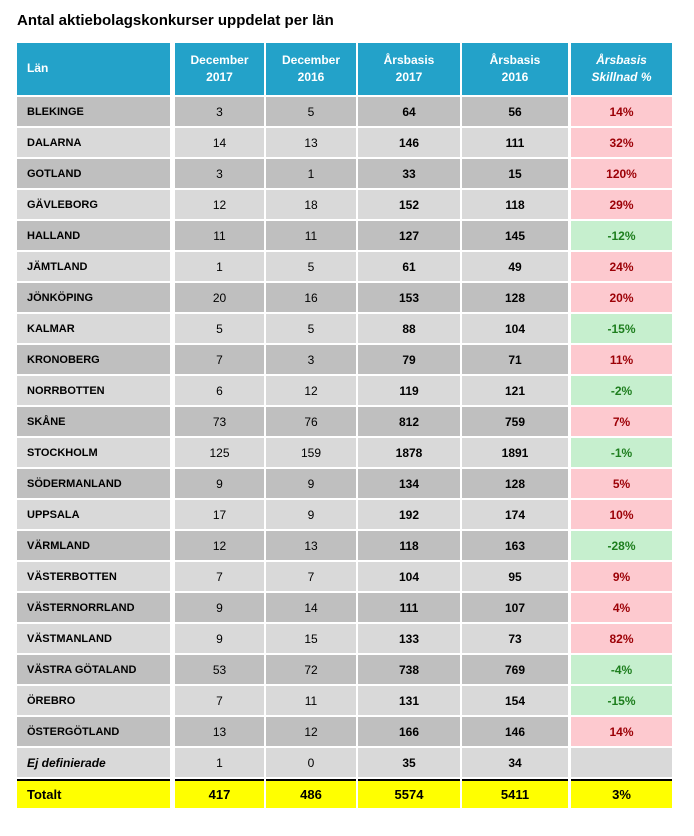 The width and height of the screenshot is (694, 836). What do you see at coordinates (409, 111) in the screenshot?
I see `cell-arsbasis-2017: 64` at bounding box center [409, 111].